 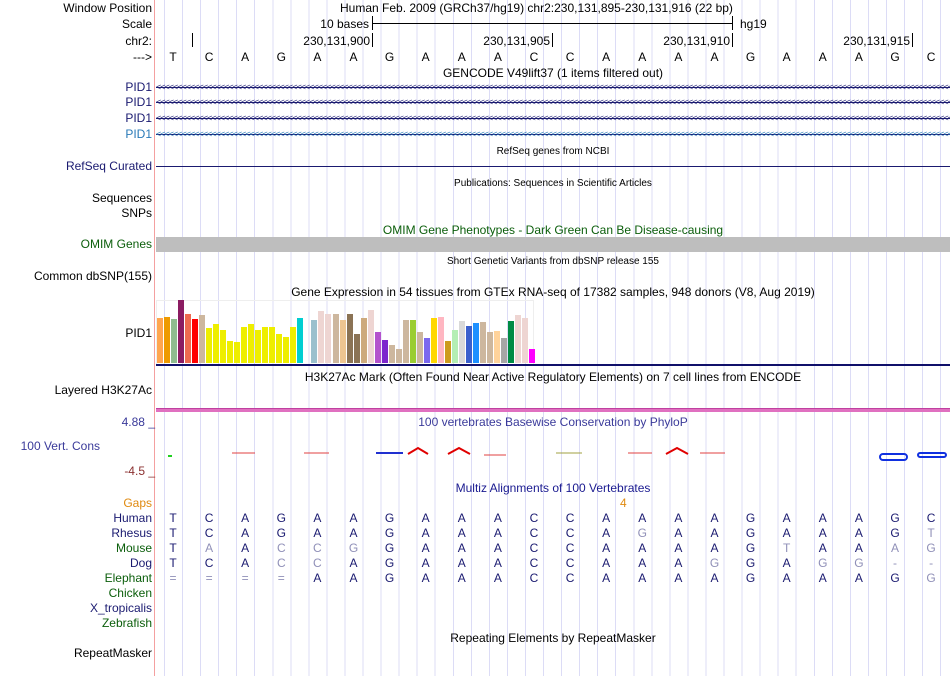 I want to click on species-label: Mouse, so click(x=133, y=548).